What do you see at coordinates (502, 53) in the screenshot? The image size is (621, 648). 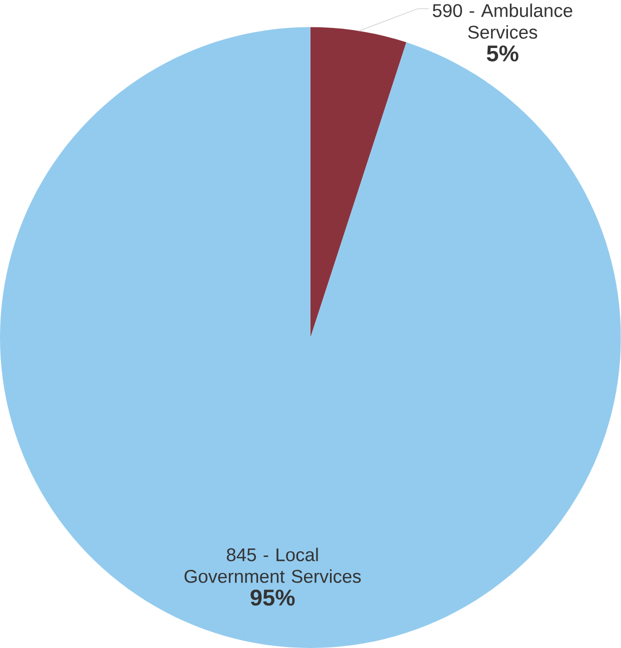 I see `data-label: 5%` at bounding box center [502, 53].